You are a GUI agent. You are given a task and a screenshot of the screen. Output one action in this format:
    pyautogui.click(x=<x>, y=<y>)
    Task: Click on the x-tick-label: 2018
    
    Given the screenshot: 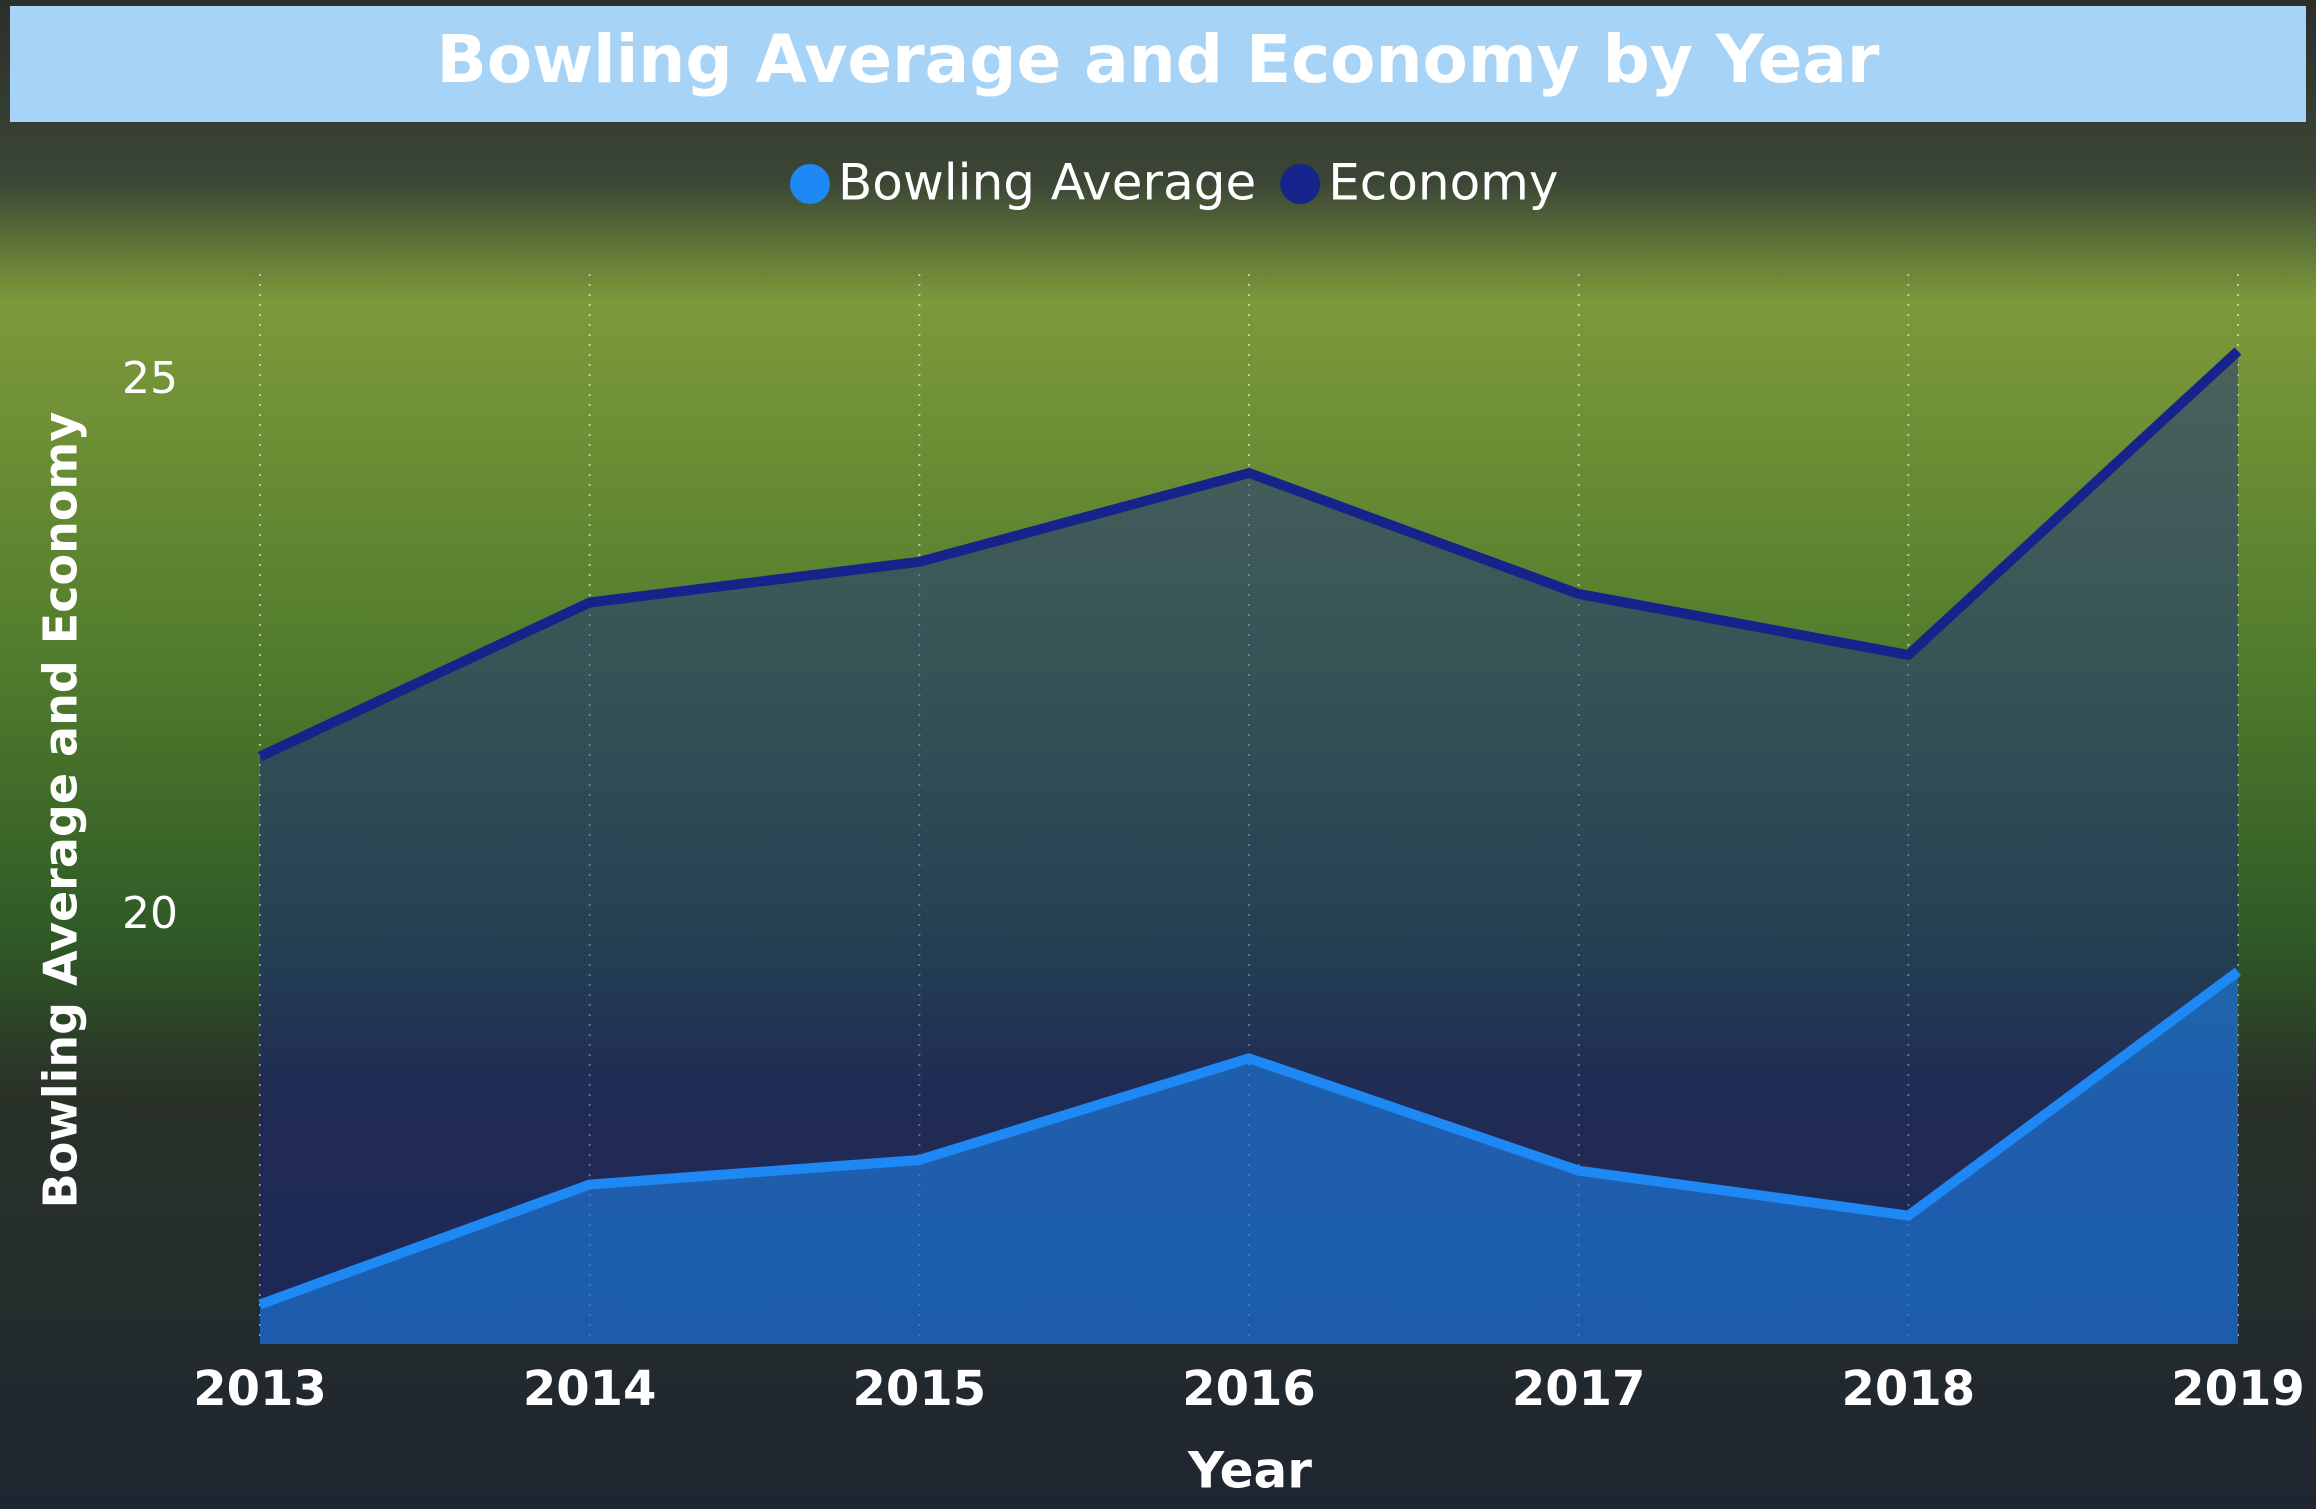 What is the action you would take?
    pyautogui.click(x=1909, y=1389)
    